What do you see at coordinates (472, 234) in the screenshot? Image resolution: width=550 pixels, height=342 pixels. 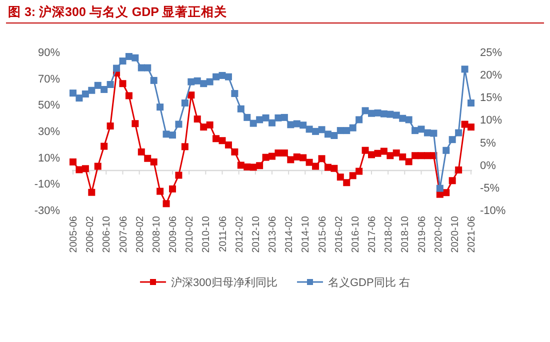 I see `x-tick-label: 2021-06` at bounding box center [472, 234].